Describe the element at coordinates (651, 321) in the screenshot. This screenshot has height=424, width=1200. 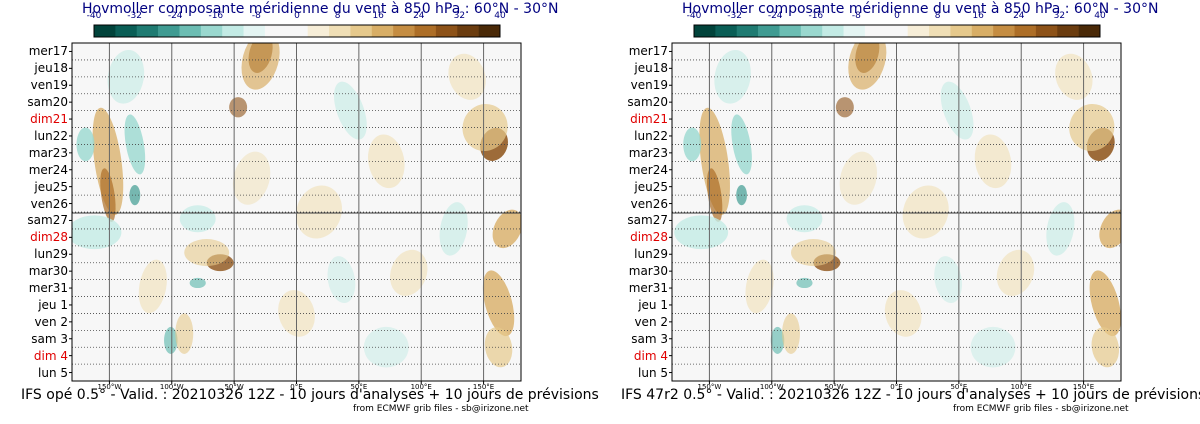
I see `y-tick-label: ven 2` at that location.